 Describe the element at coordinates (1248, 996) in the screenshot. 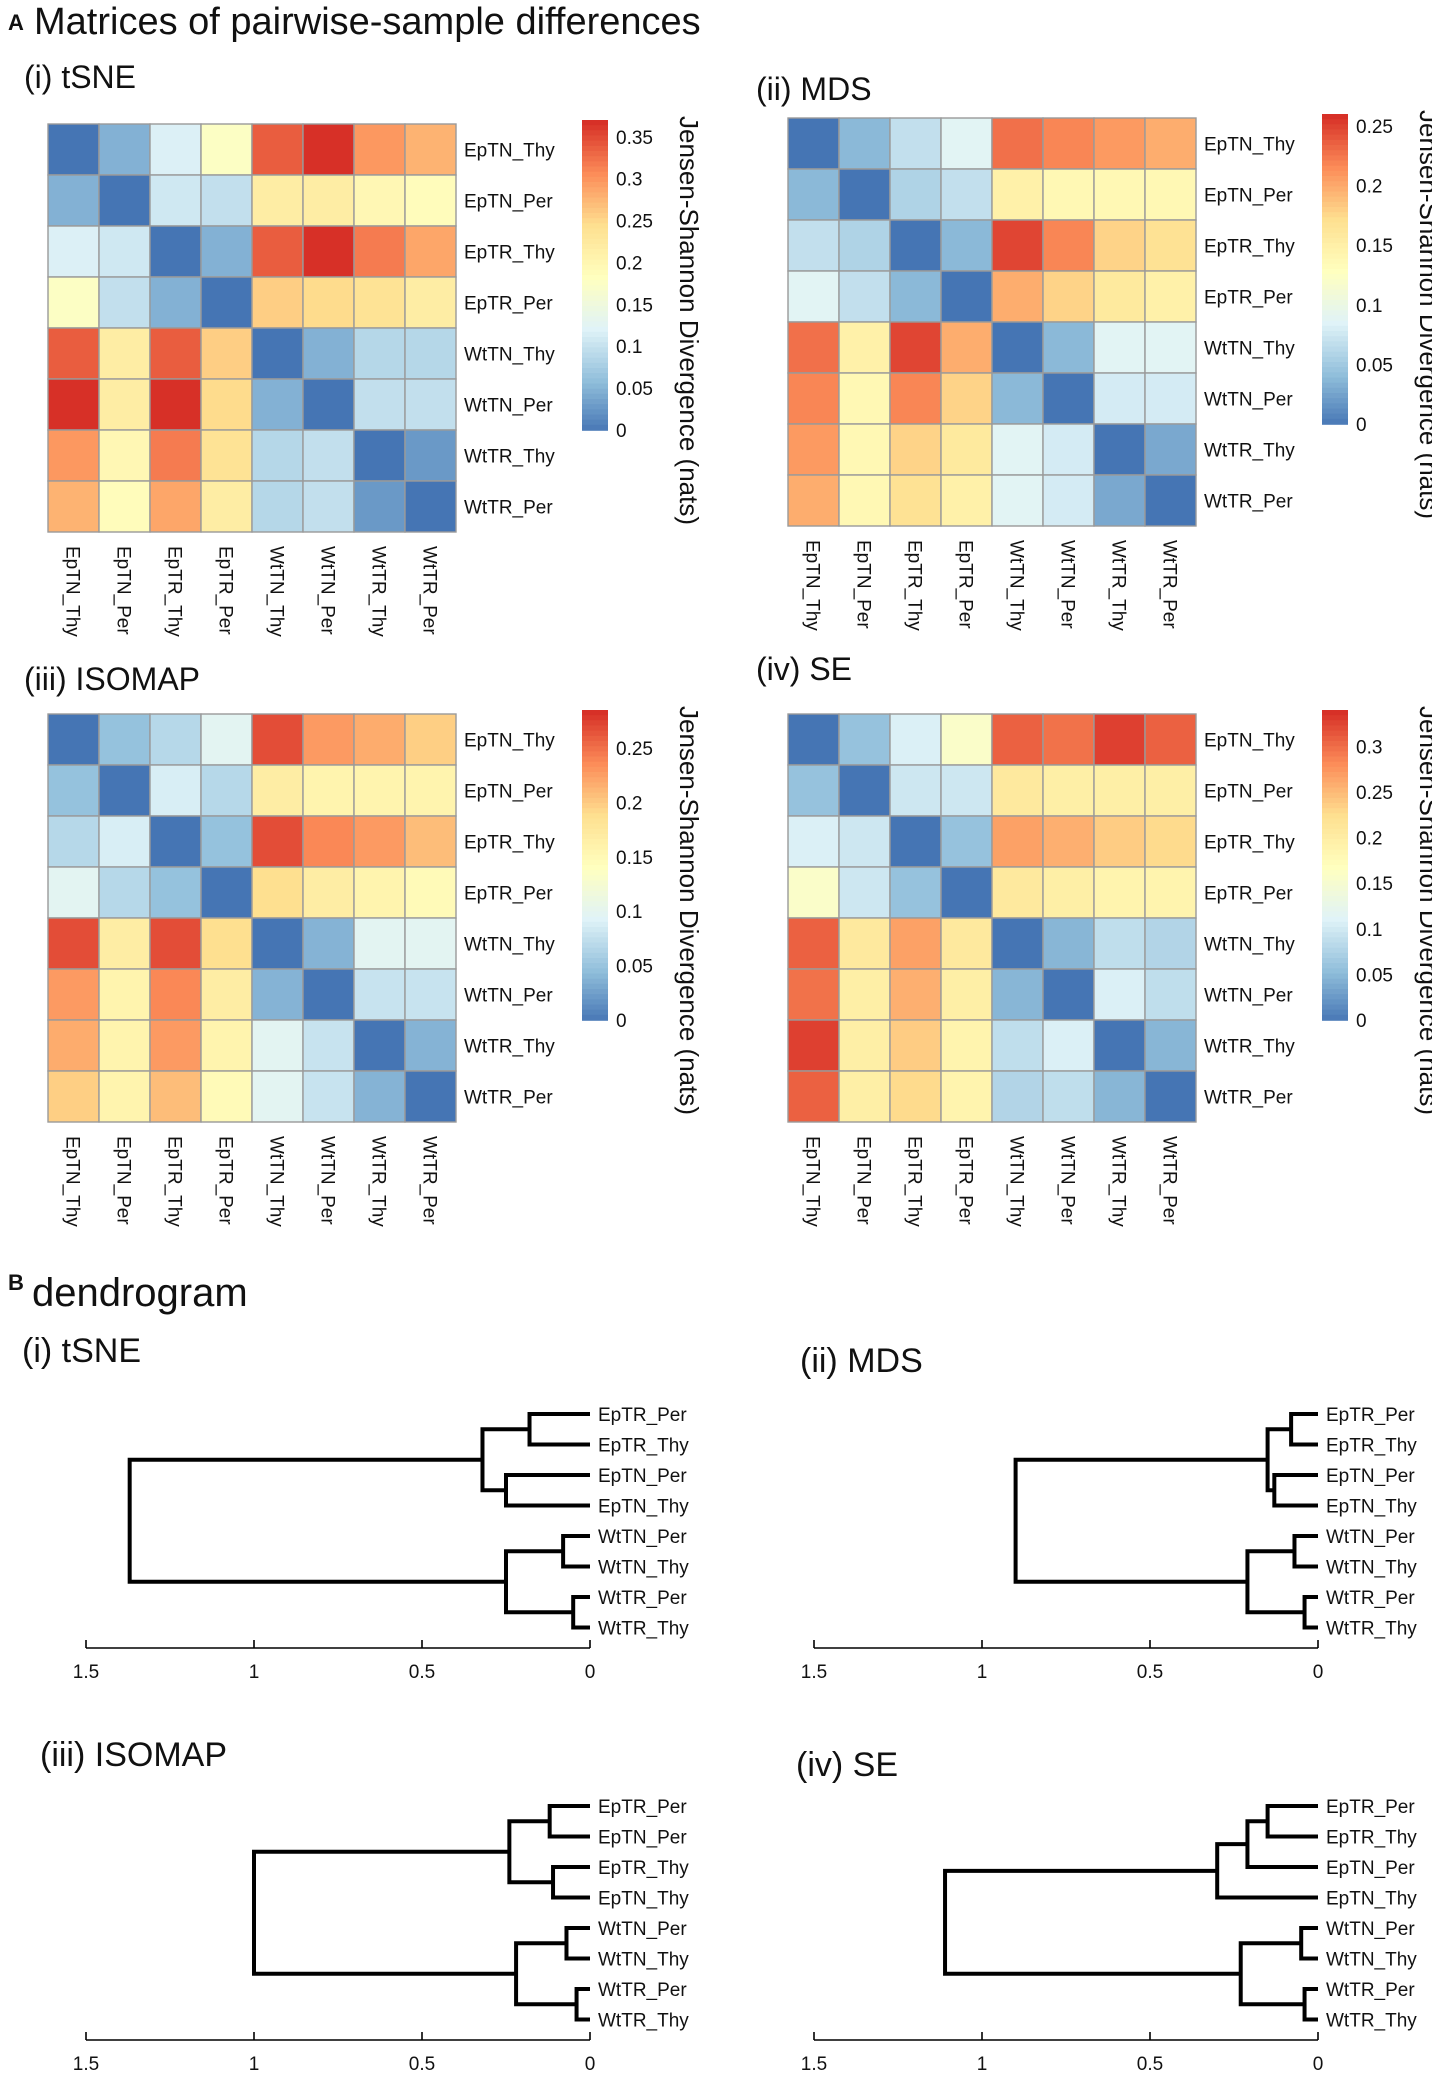

I see `row-label: WtTN_Per` at that location.